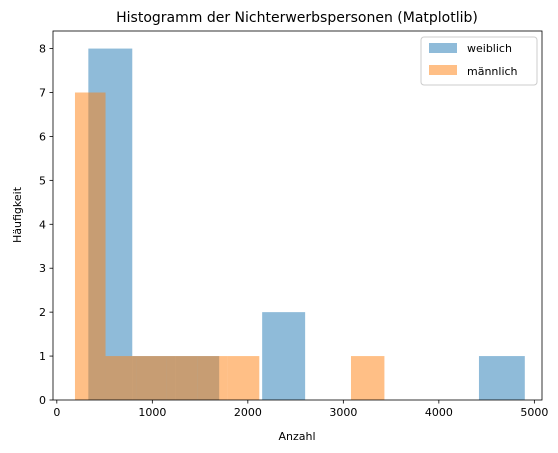 This screenshot has width=558, height=453. What do you see at coordinates (42, 180) in the screenshot?
I see `y-tick-label-5: 5` at bounding box center [42, 180].